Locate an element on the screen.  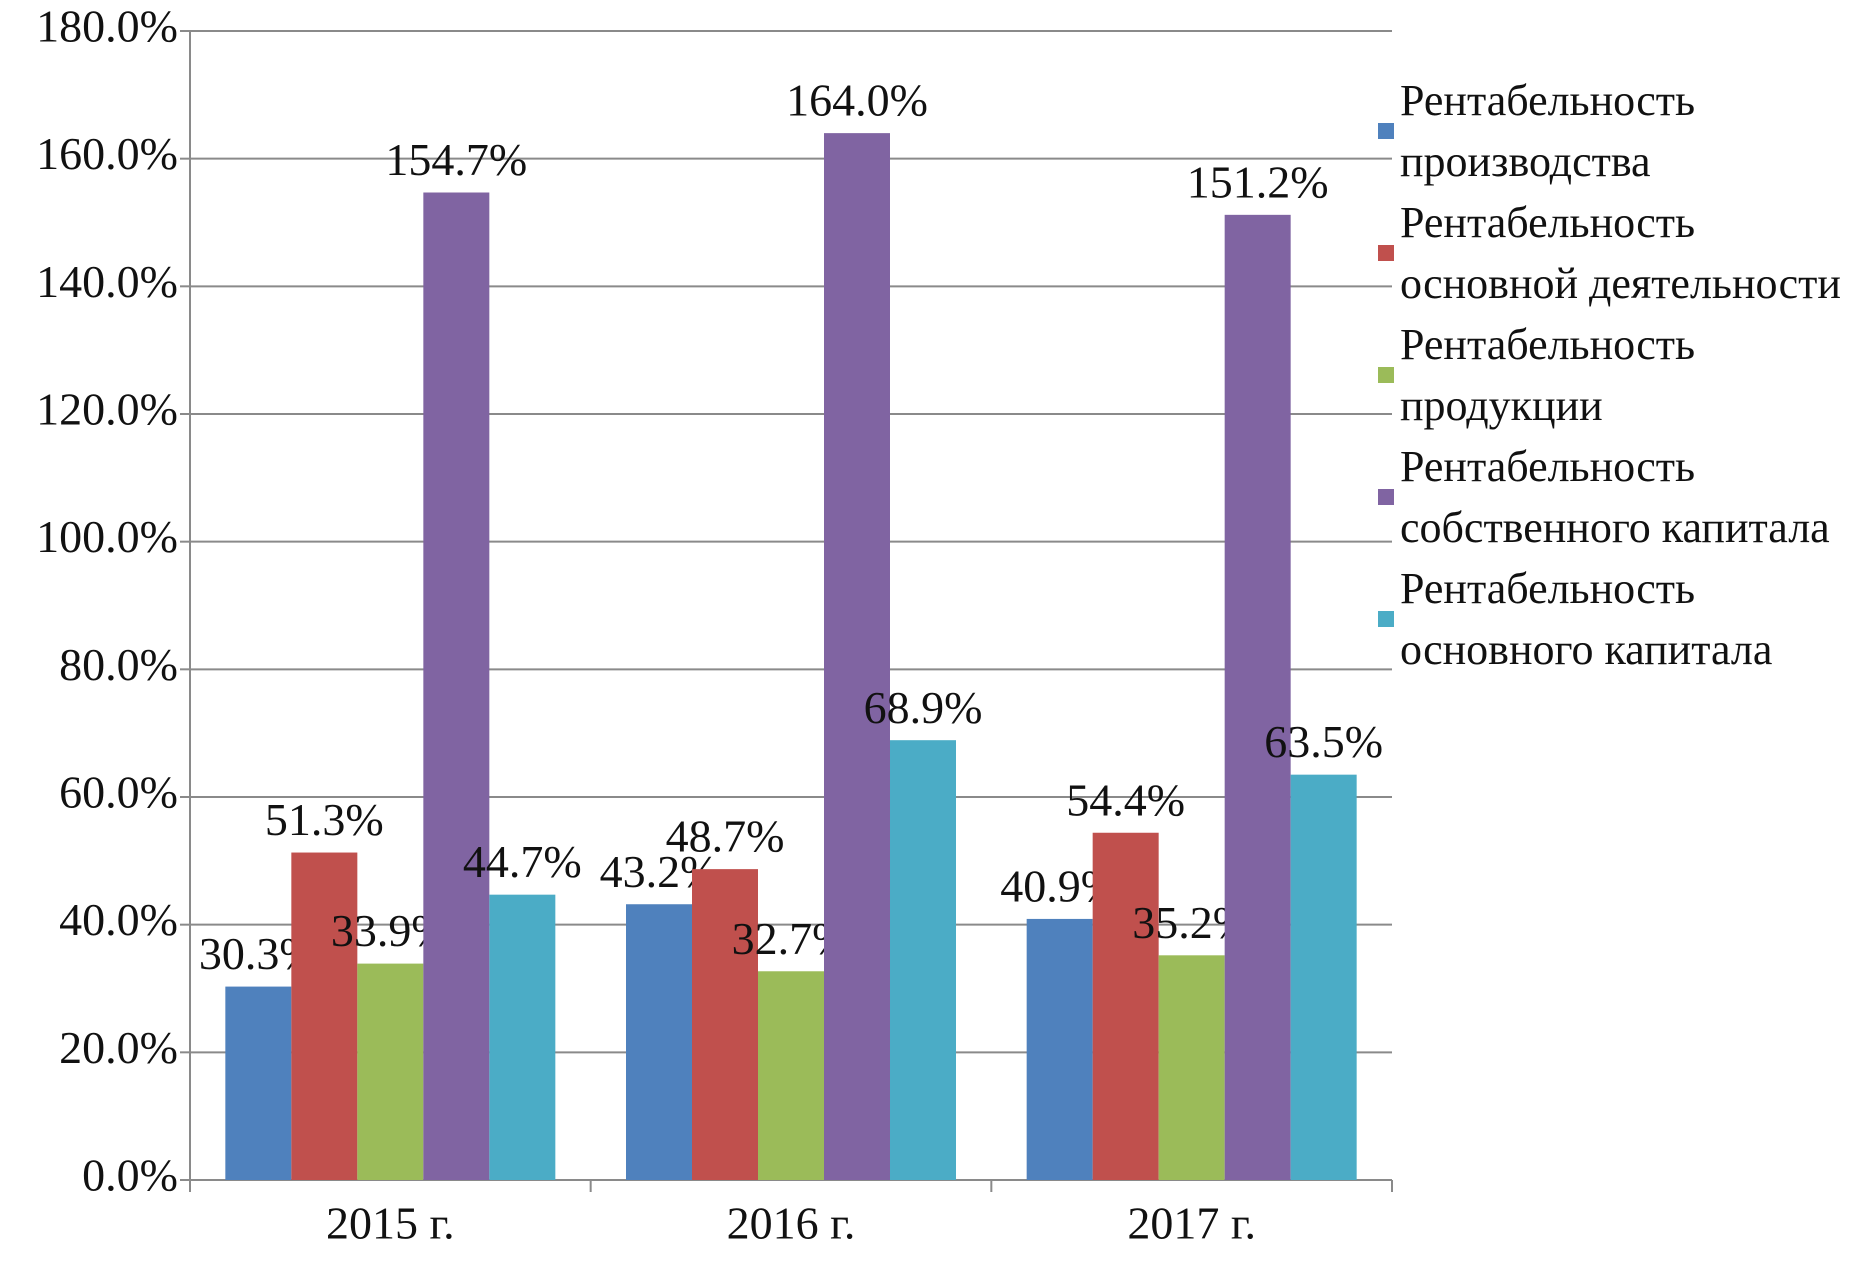
data-label: 151.2% is located at coordinates (1258, 181).